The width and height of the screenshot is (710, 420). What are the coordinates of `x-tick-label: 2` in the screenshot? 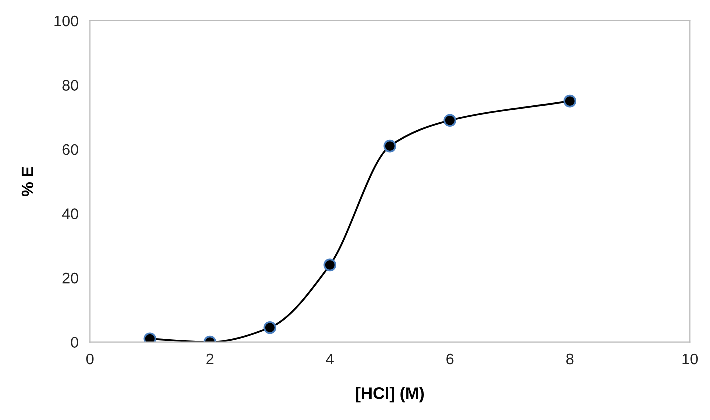 It's located at (210, 359).